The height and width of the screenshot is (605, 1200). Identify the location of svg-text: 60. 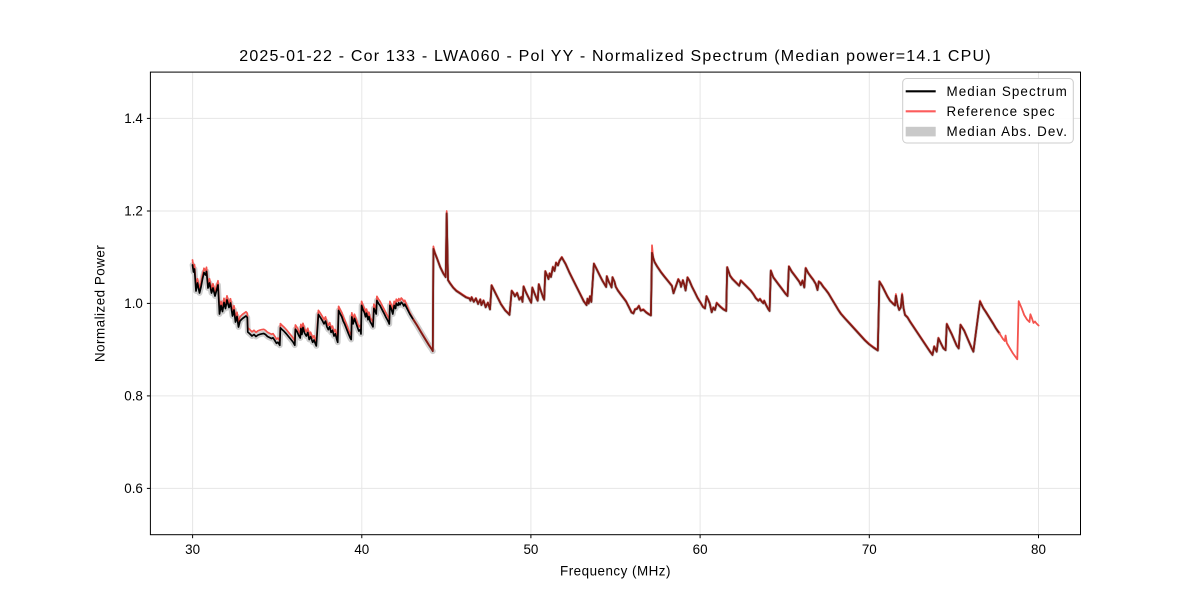
(700, 549).